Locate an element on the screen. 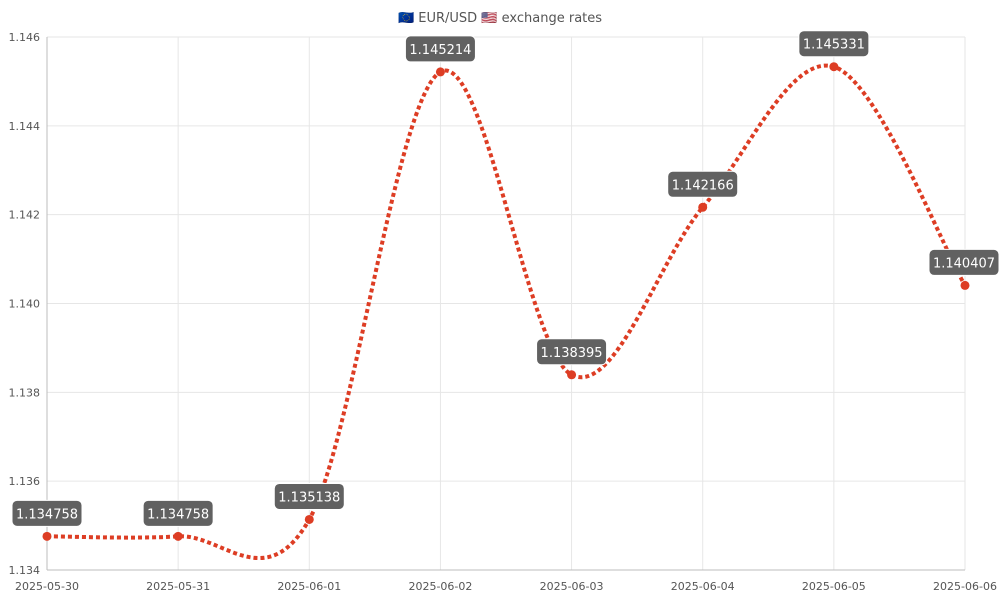 This screenshot has height=600, width=1000. data-label: 1.145331 is located at coordinates (834, 44).